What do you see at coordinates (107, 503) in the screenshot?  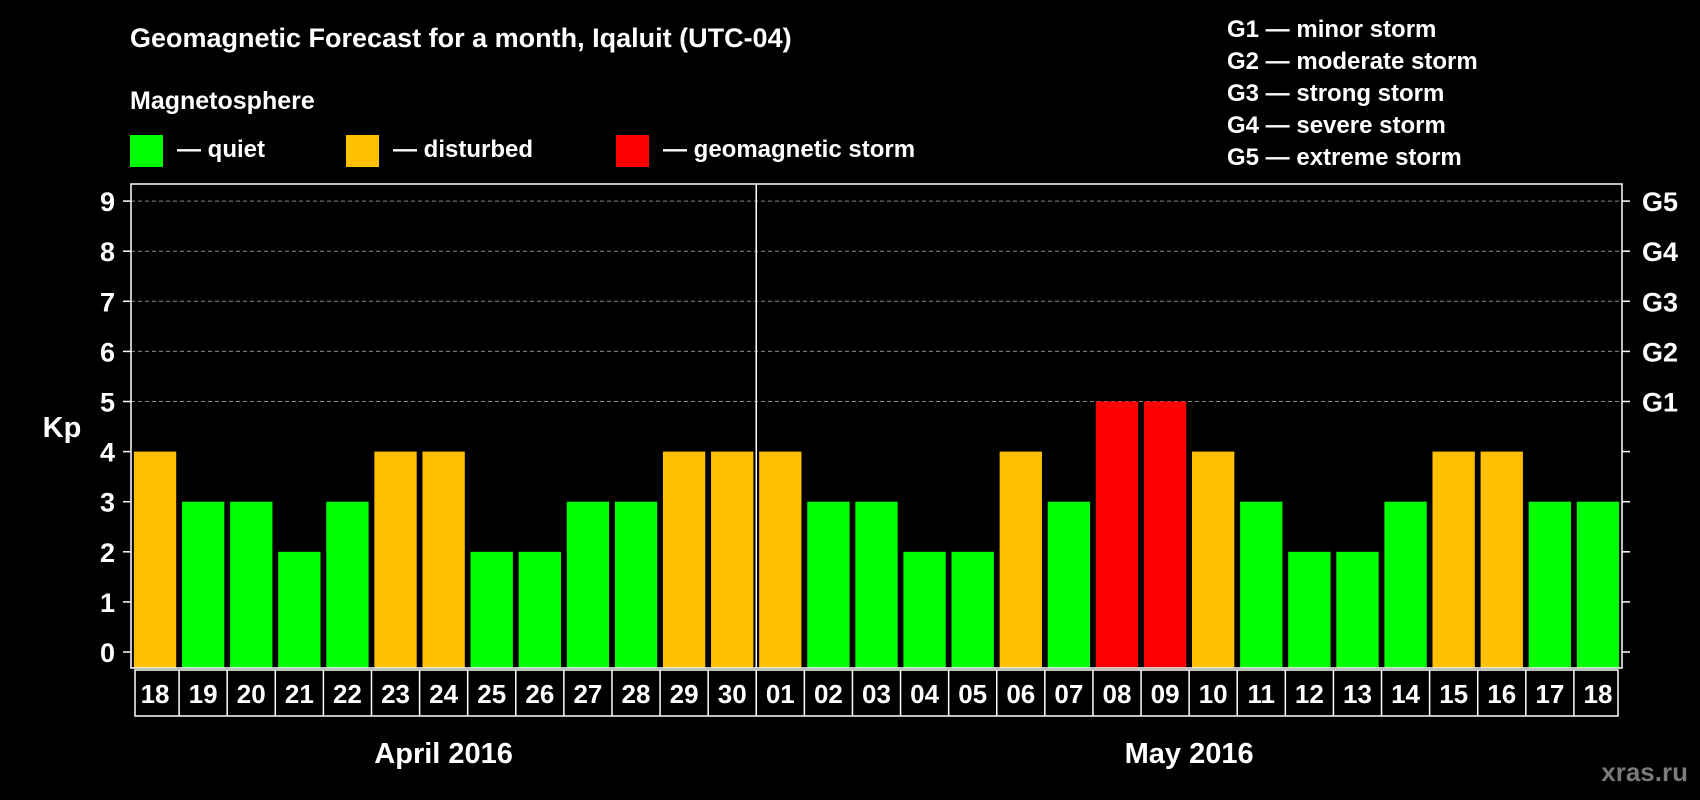 I see `y-tick-label: 3` at bounding box center [107, 503].